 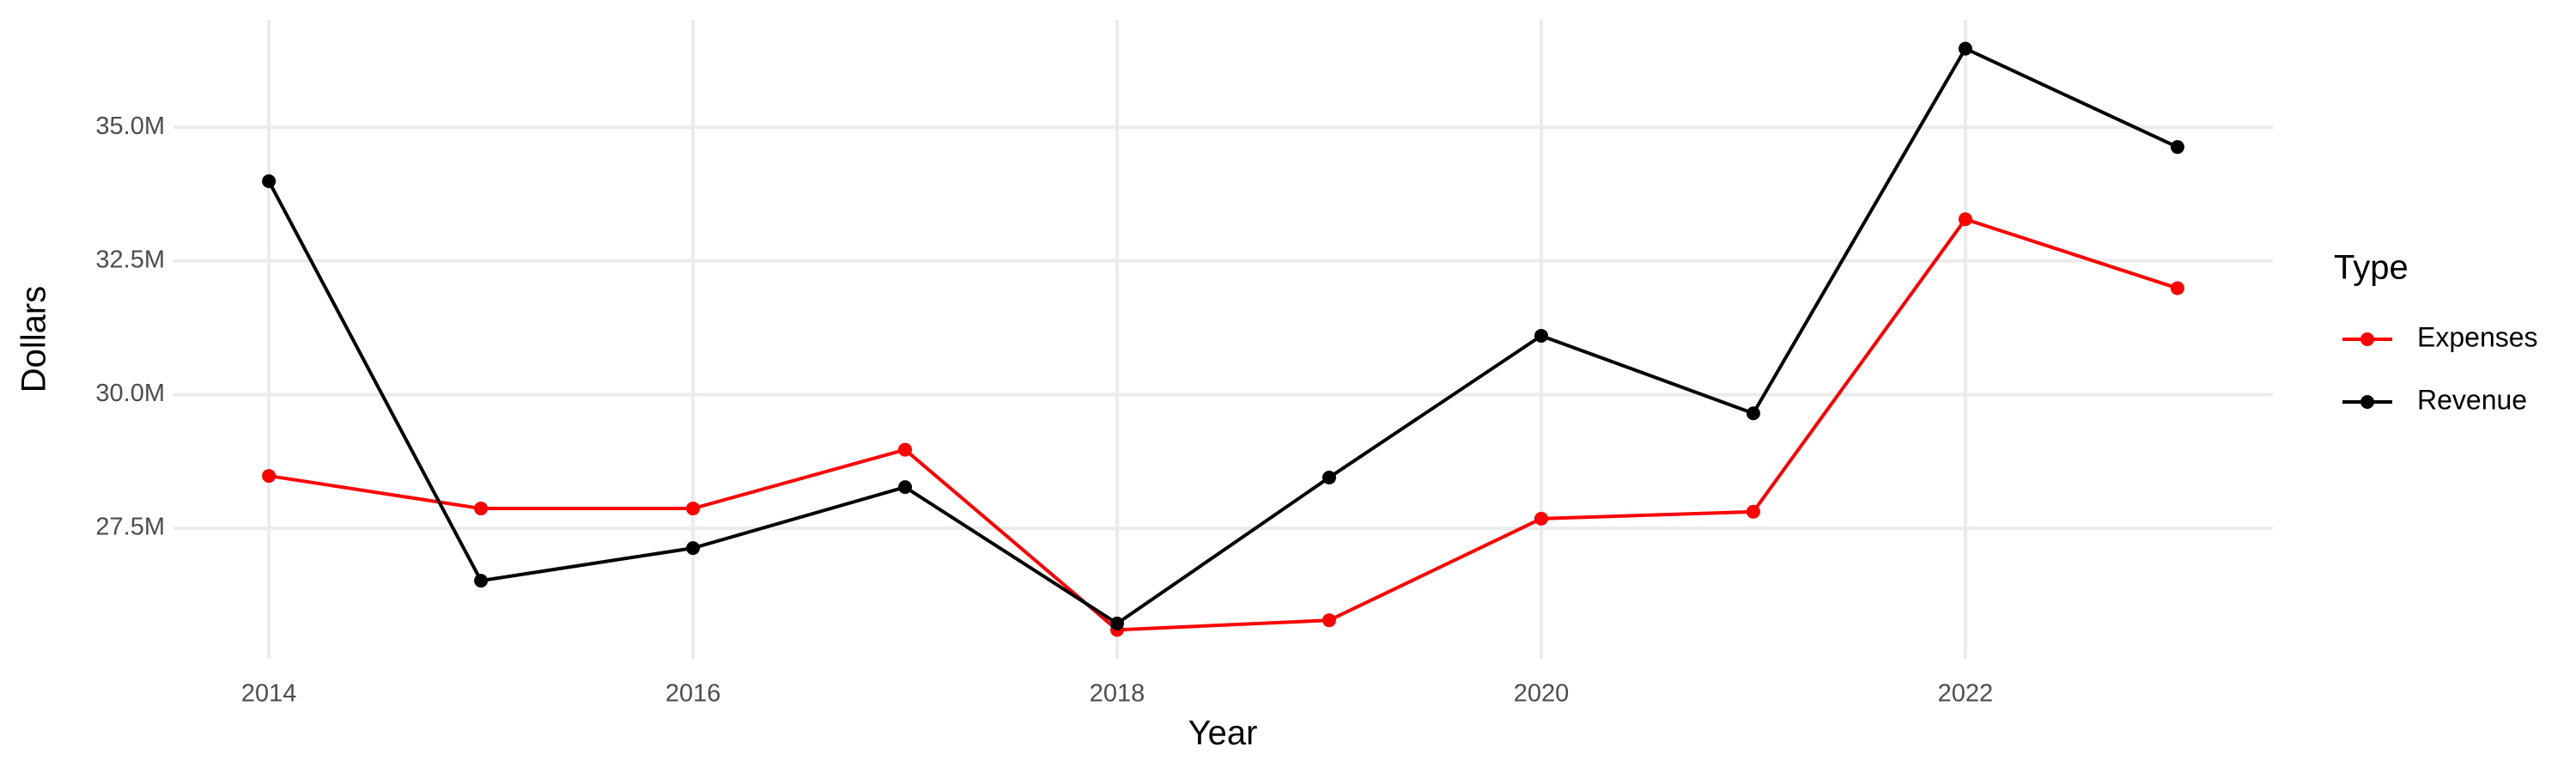 What do you see at coordinates (1223, 733) in the screenshot?
I see `x-axis-title: Year` at bounding box center [1223, 733].